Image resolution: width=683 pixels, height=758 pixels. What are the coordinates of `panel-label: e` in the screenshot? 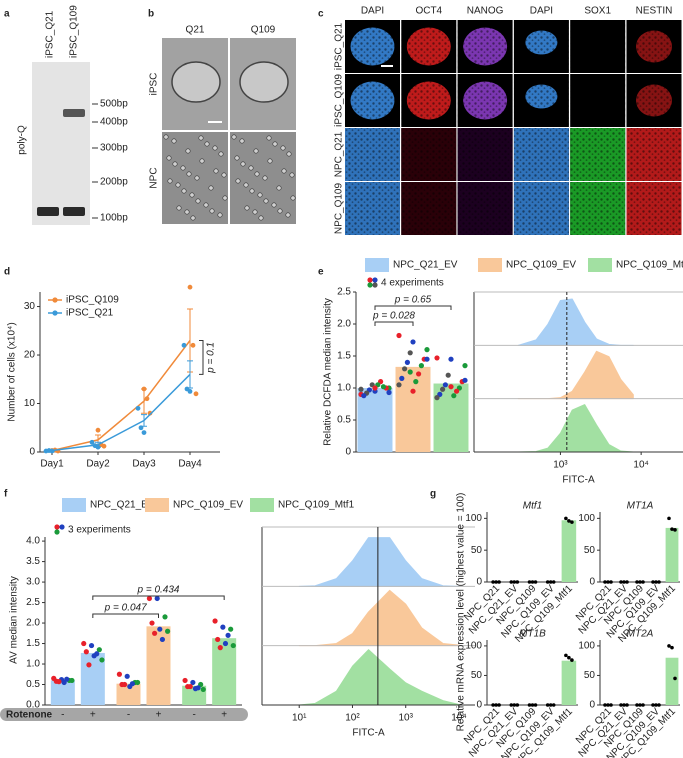 It's located at (321, 272).